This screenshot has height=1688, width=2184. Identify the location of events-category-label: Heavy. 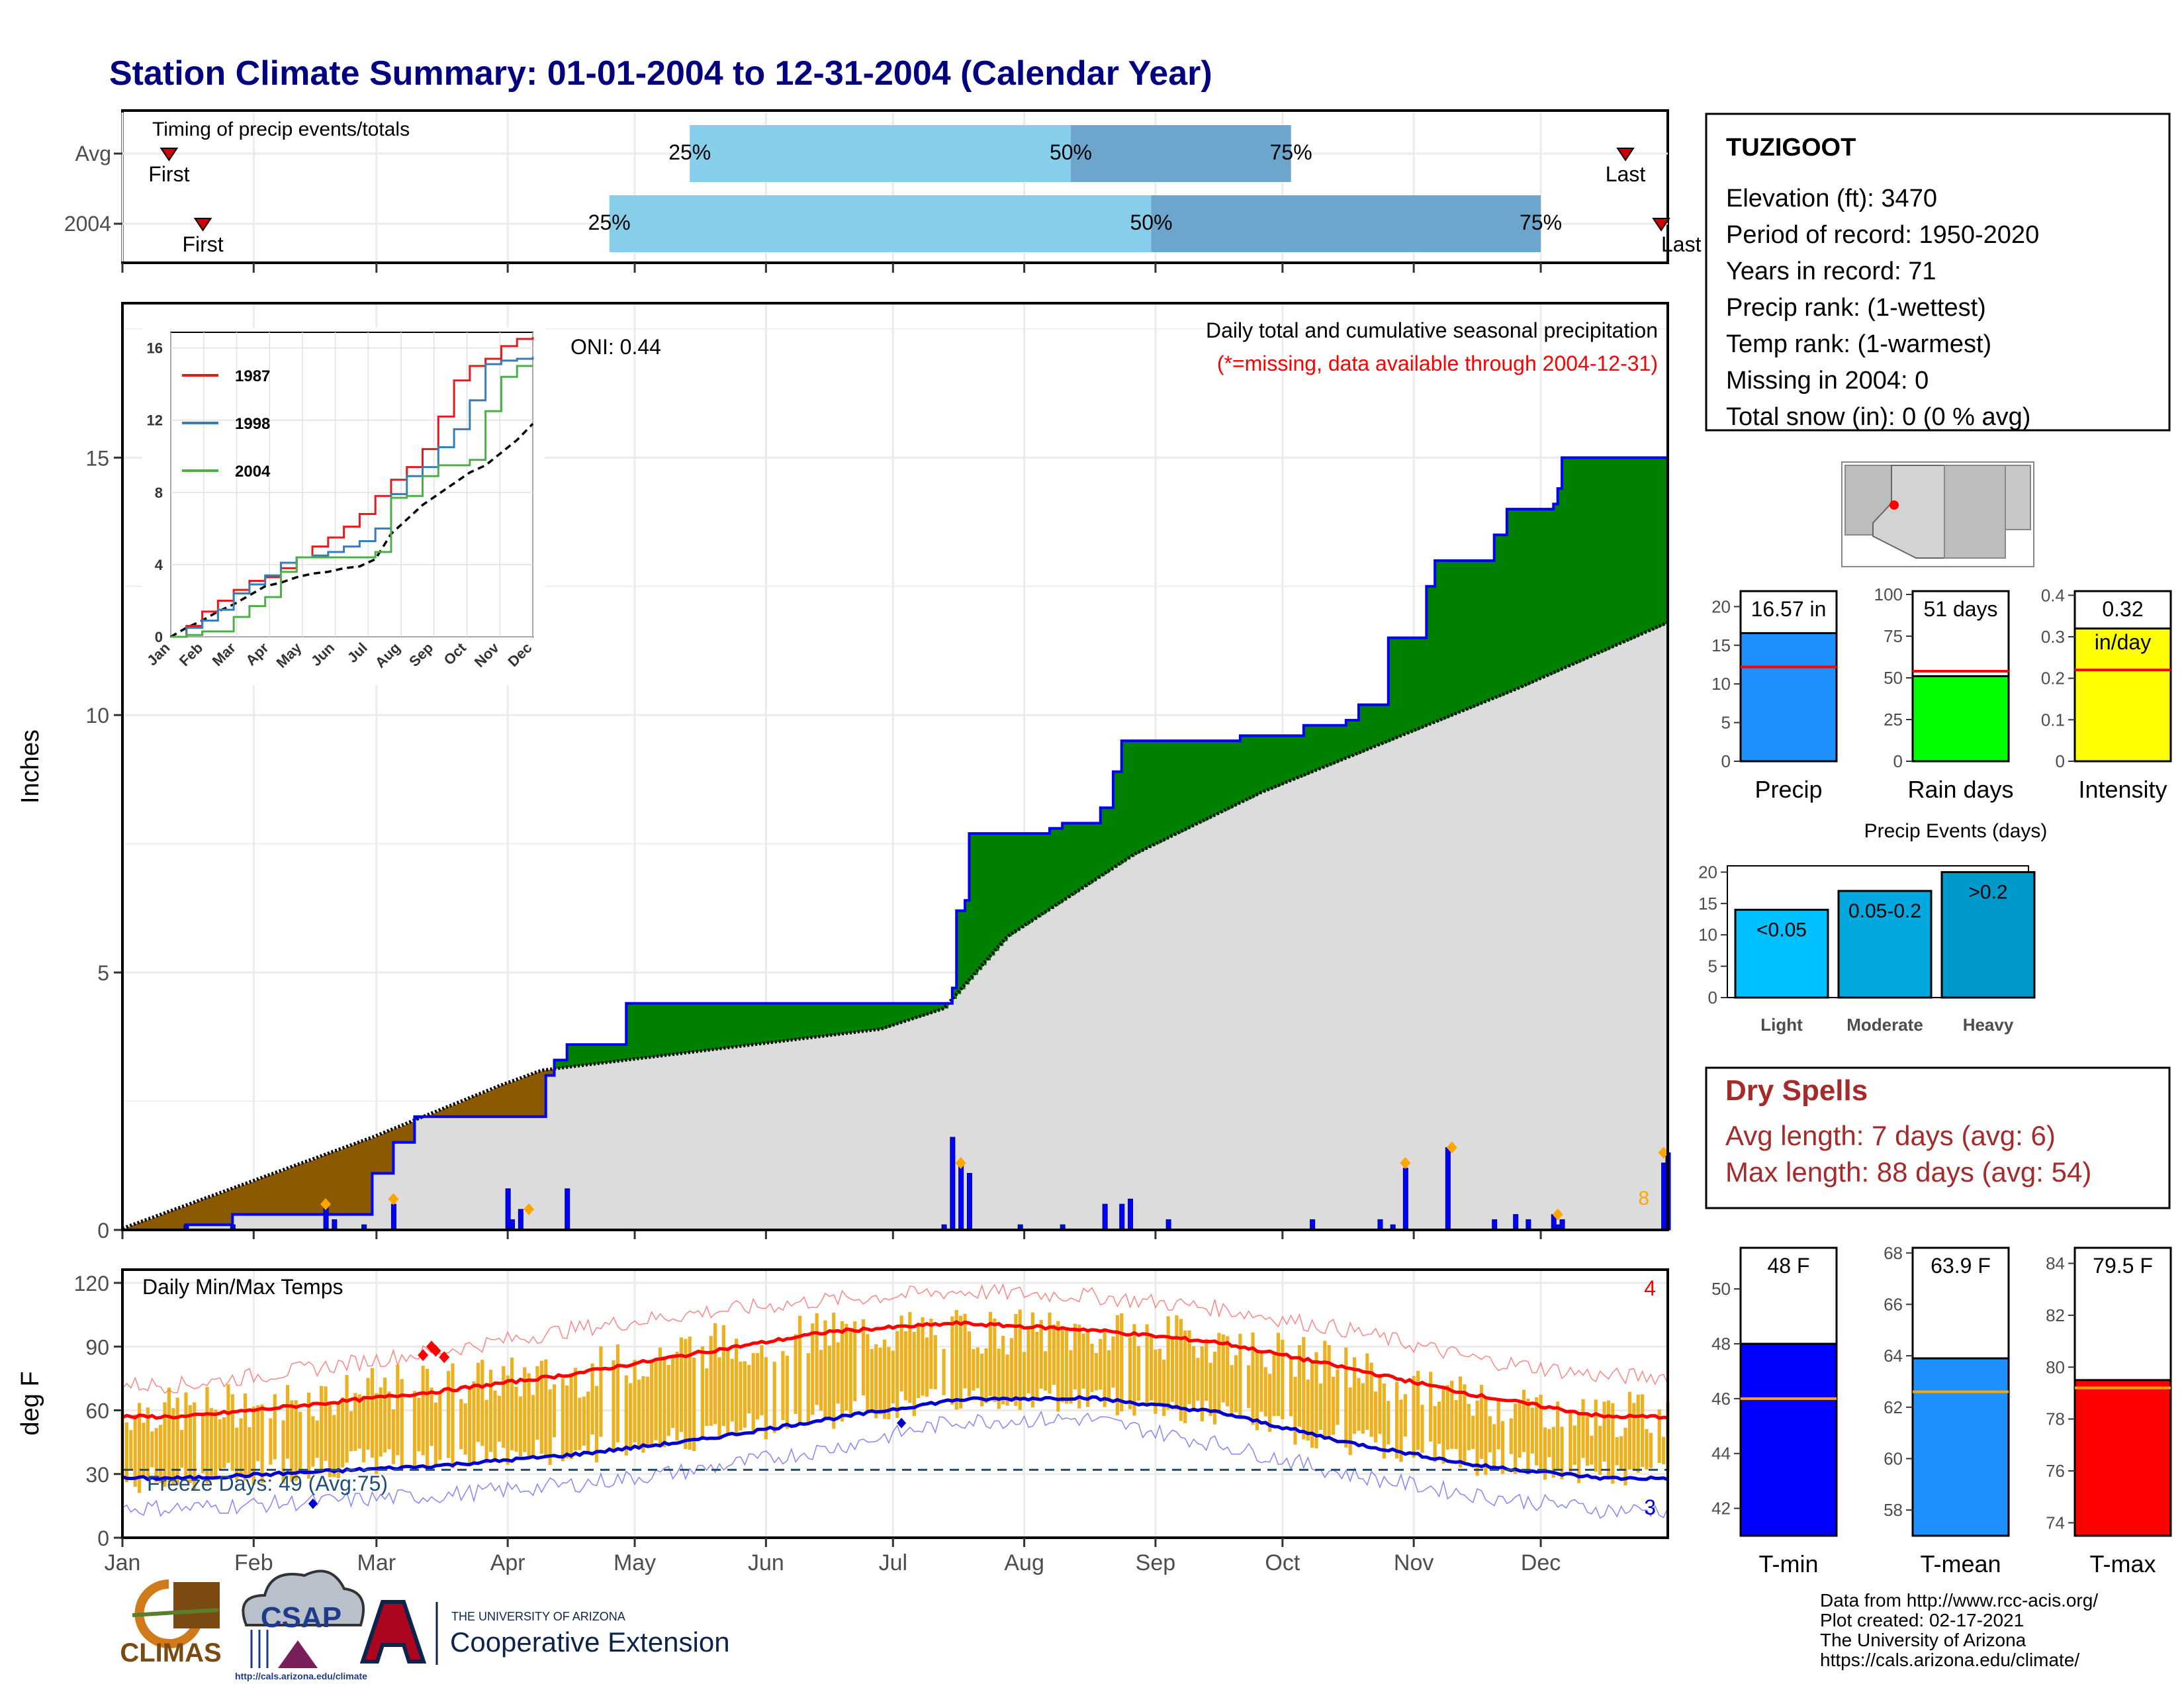
(1988, 1025).